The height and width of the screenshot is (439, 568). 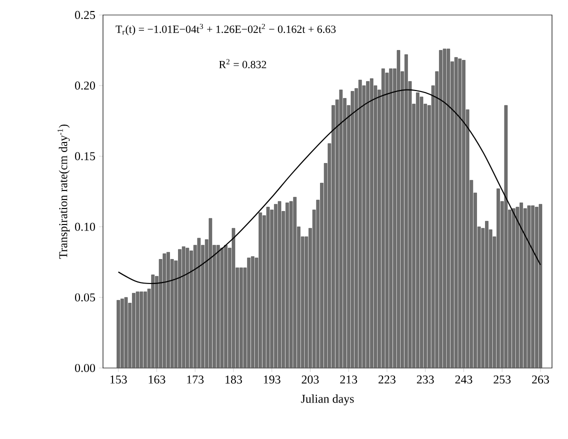 I want to click on annotation: R$^{2}$ = 0.832, so click(x=242, y=63).